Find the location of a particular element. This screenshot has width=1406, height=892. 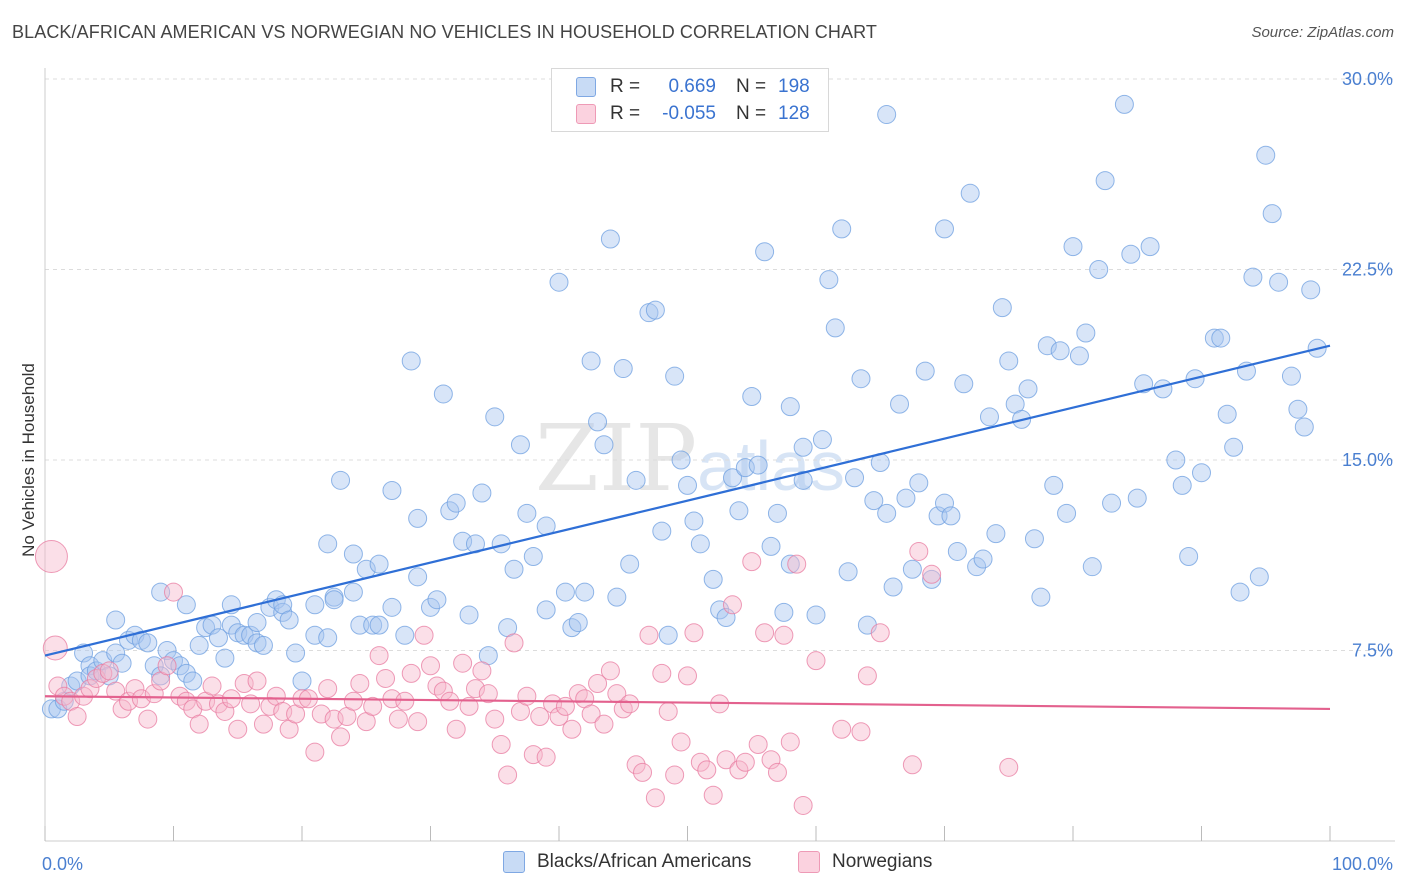

r-value: 0.669 is located at coordinates (692, 86).